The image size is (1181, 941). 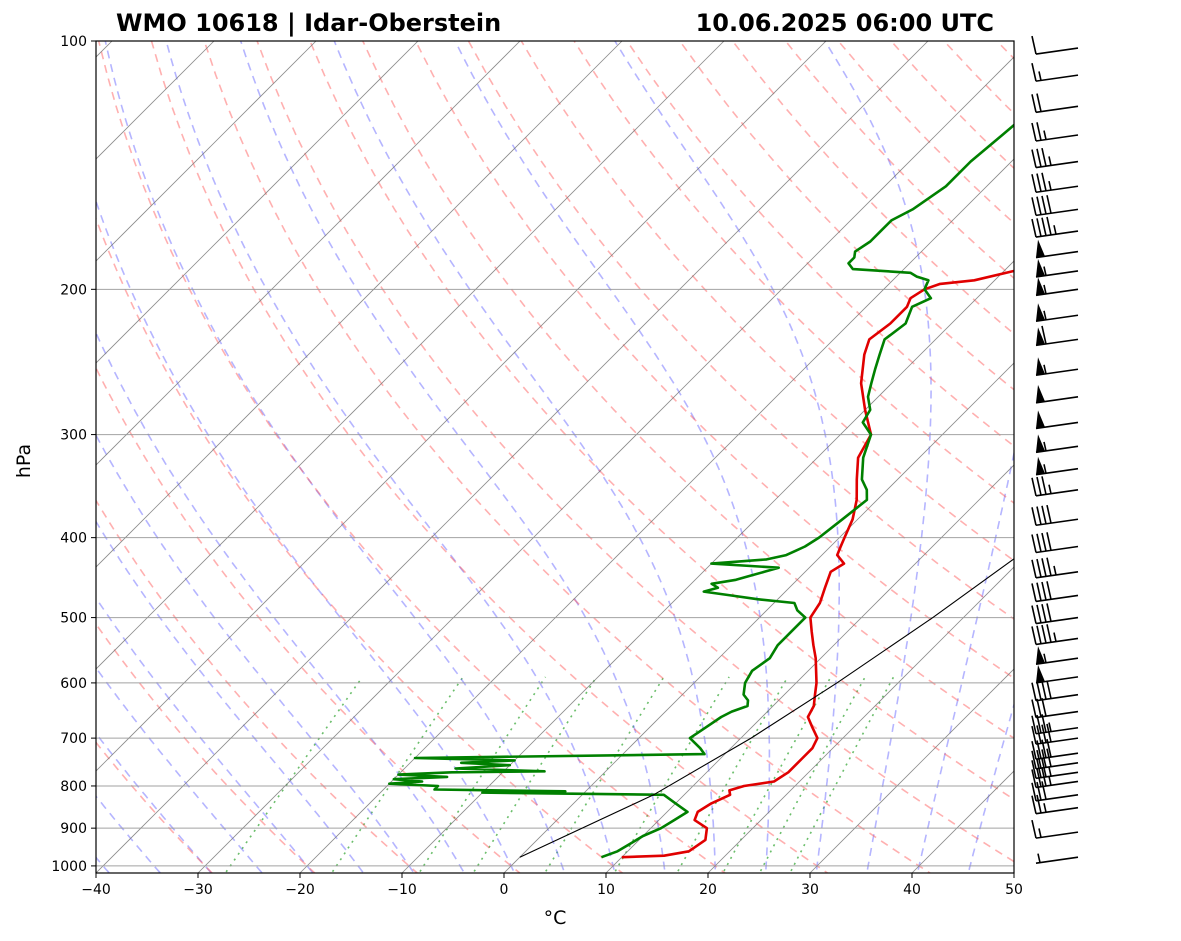 I want to click on mixing-ratio-line, so click(x=604, y=774).